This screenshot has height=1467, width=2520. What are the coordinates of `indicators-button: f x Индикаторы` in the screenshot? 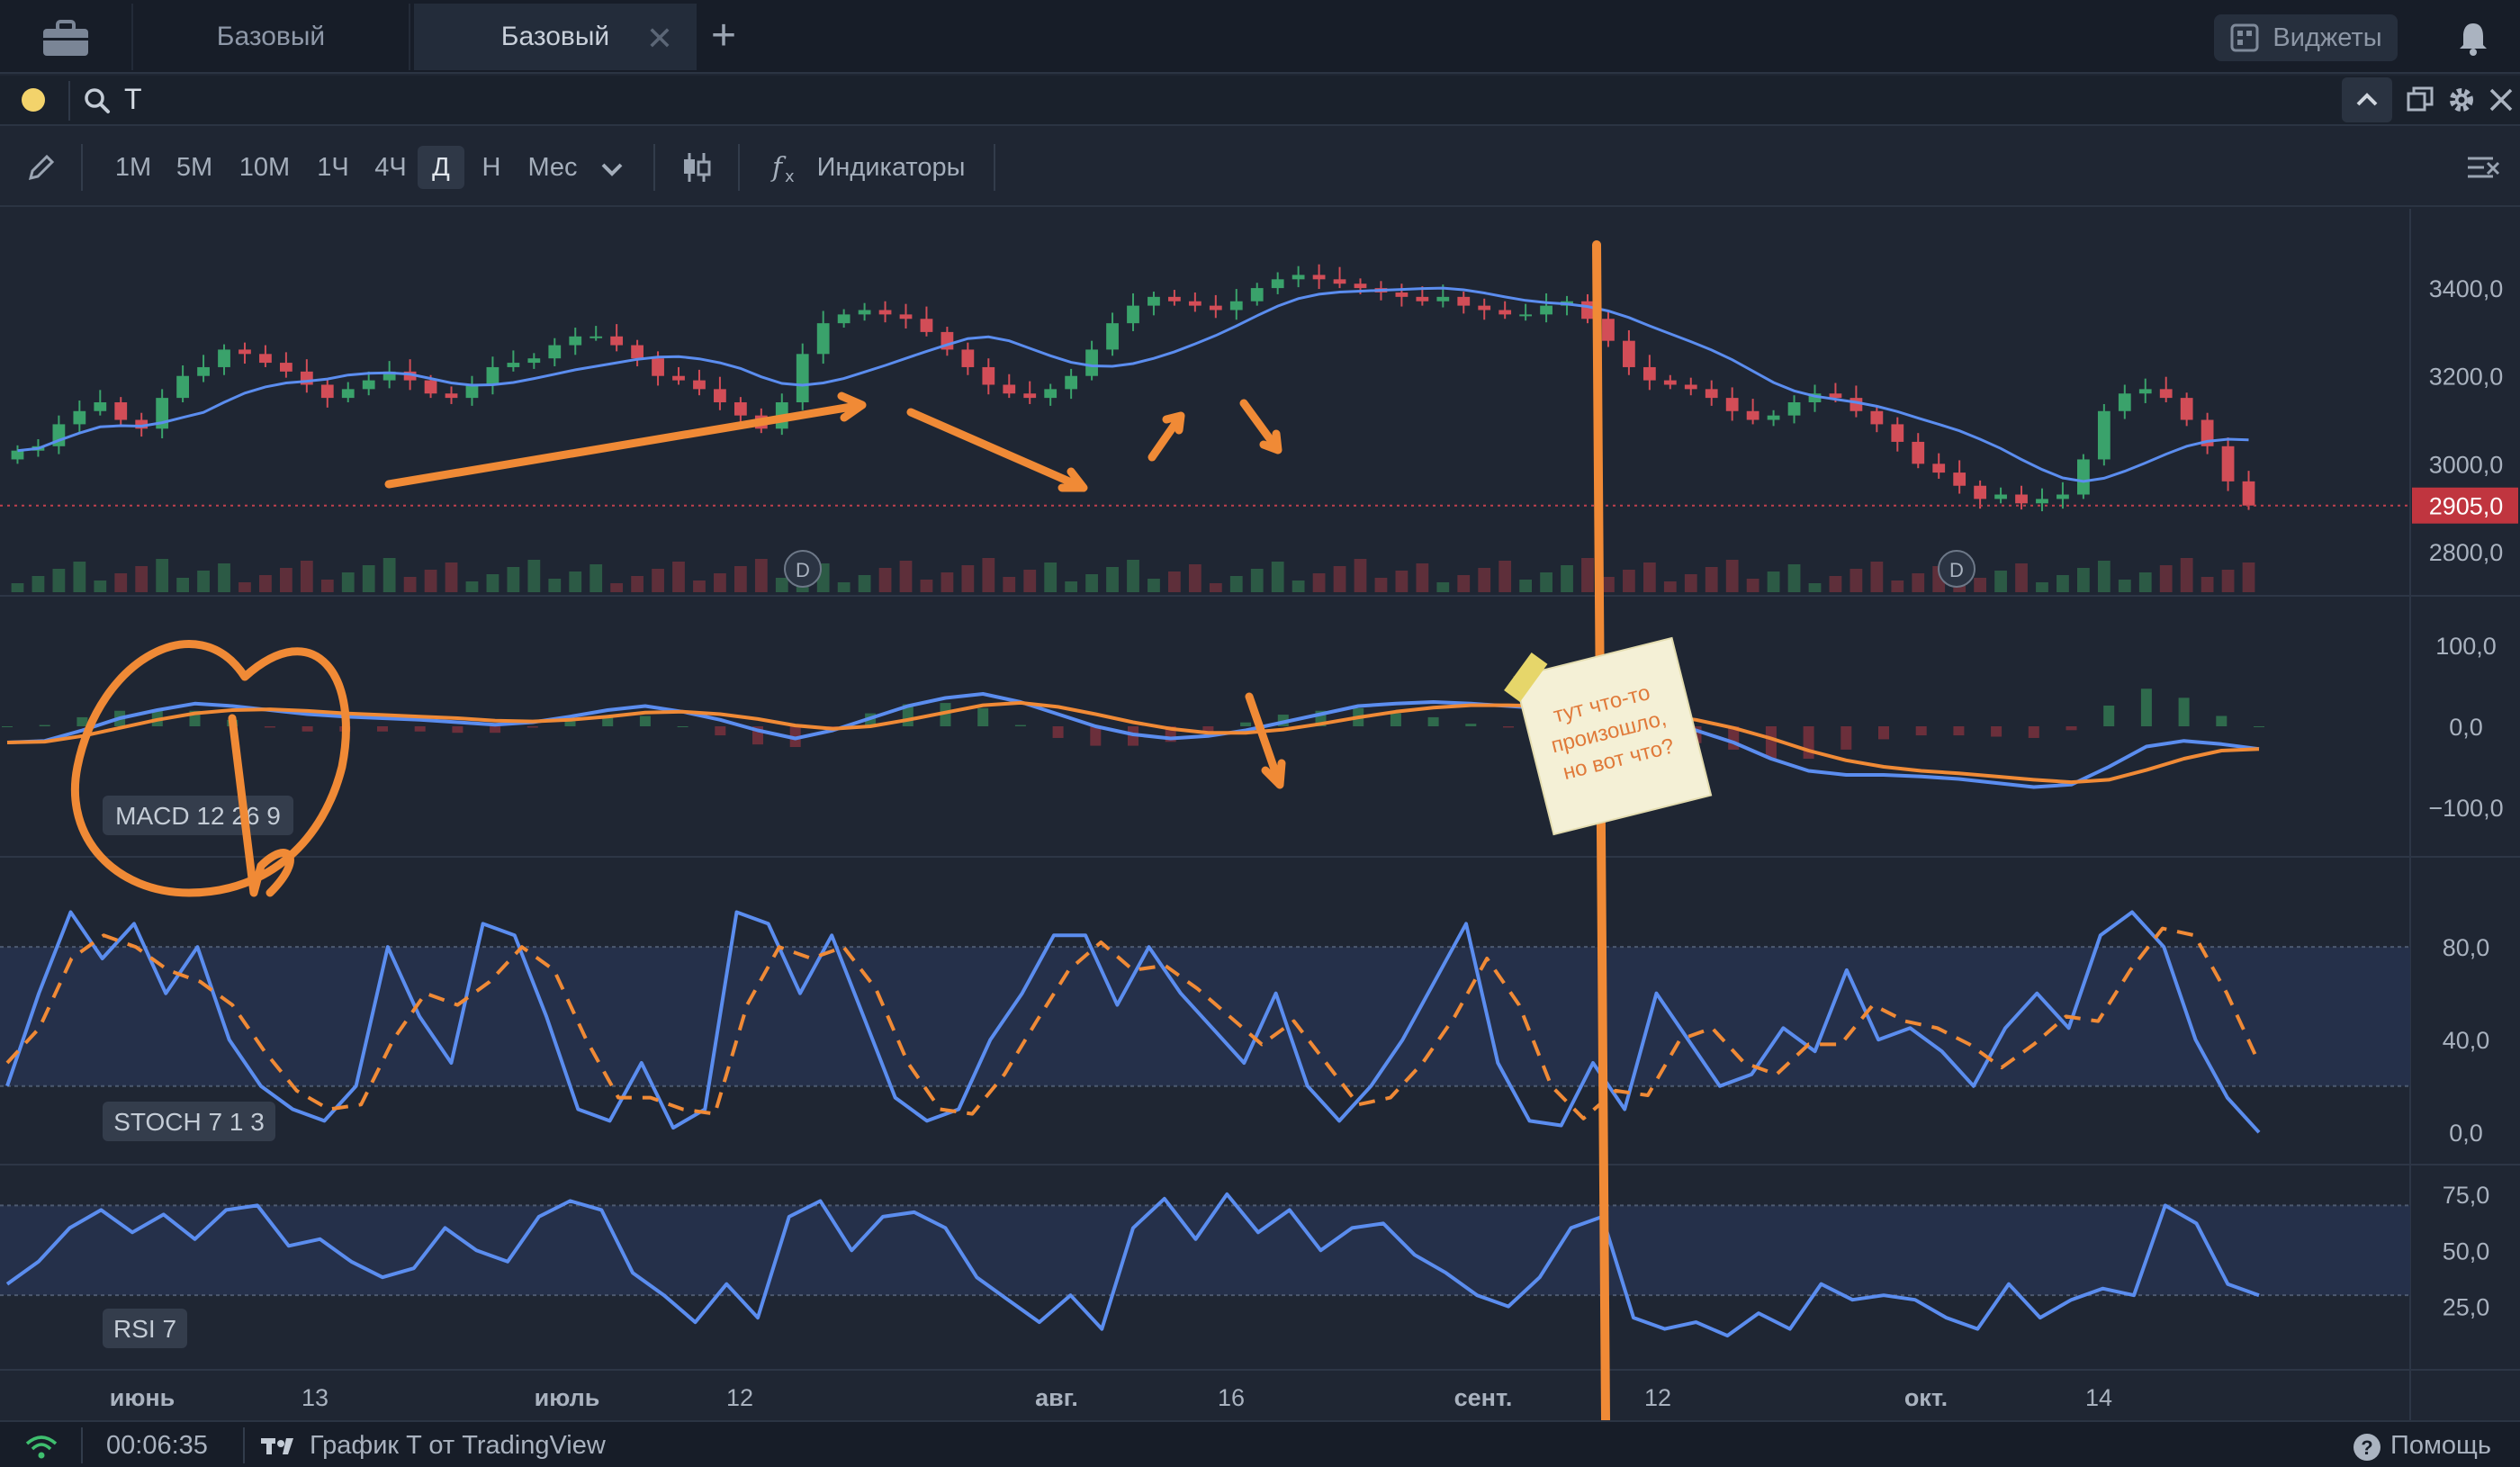 It's located at (867, 167).